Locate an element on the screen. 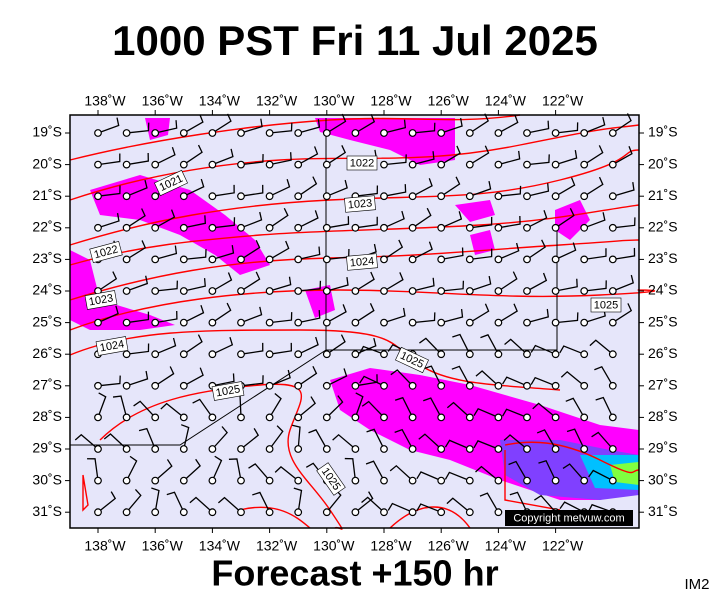 This screenshot has height=600, width=711. lat-label-left: 20˚S is located at coordinates (47, 163).